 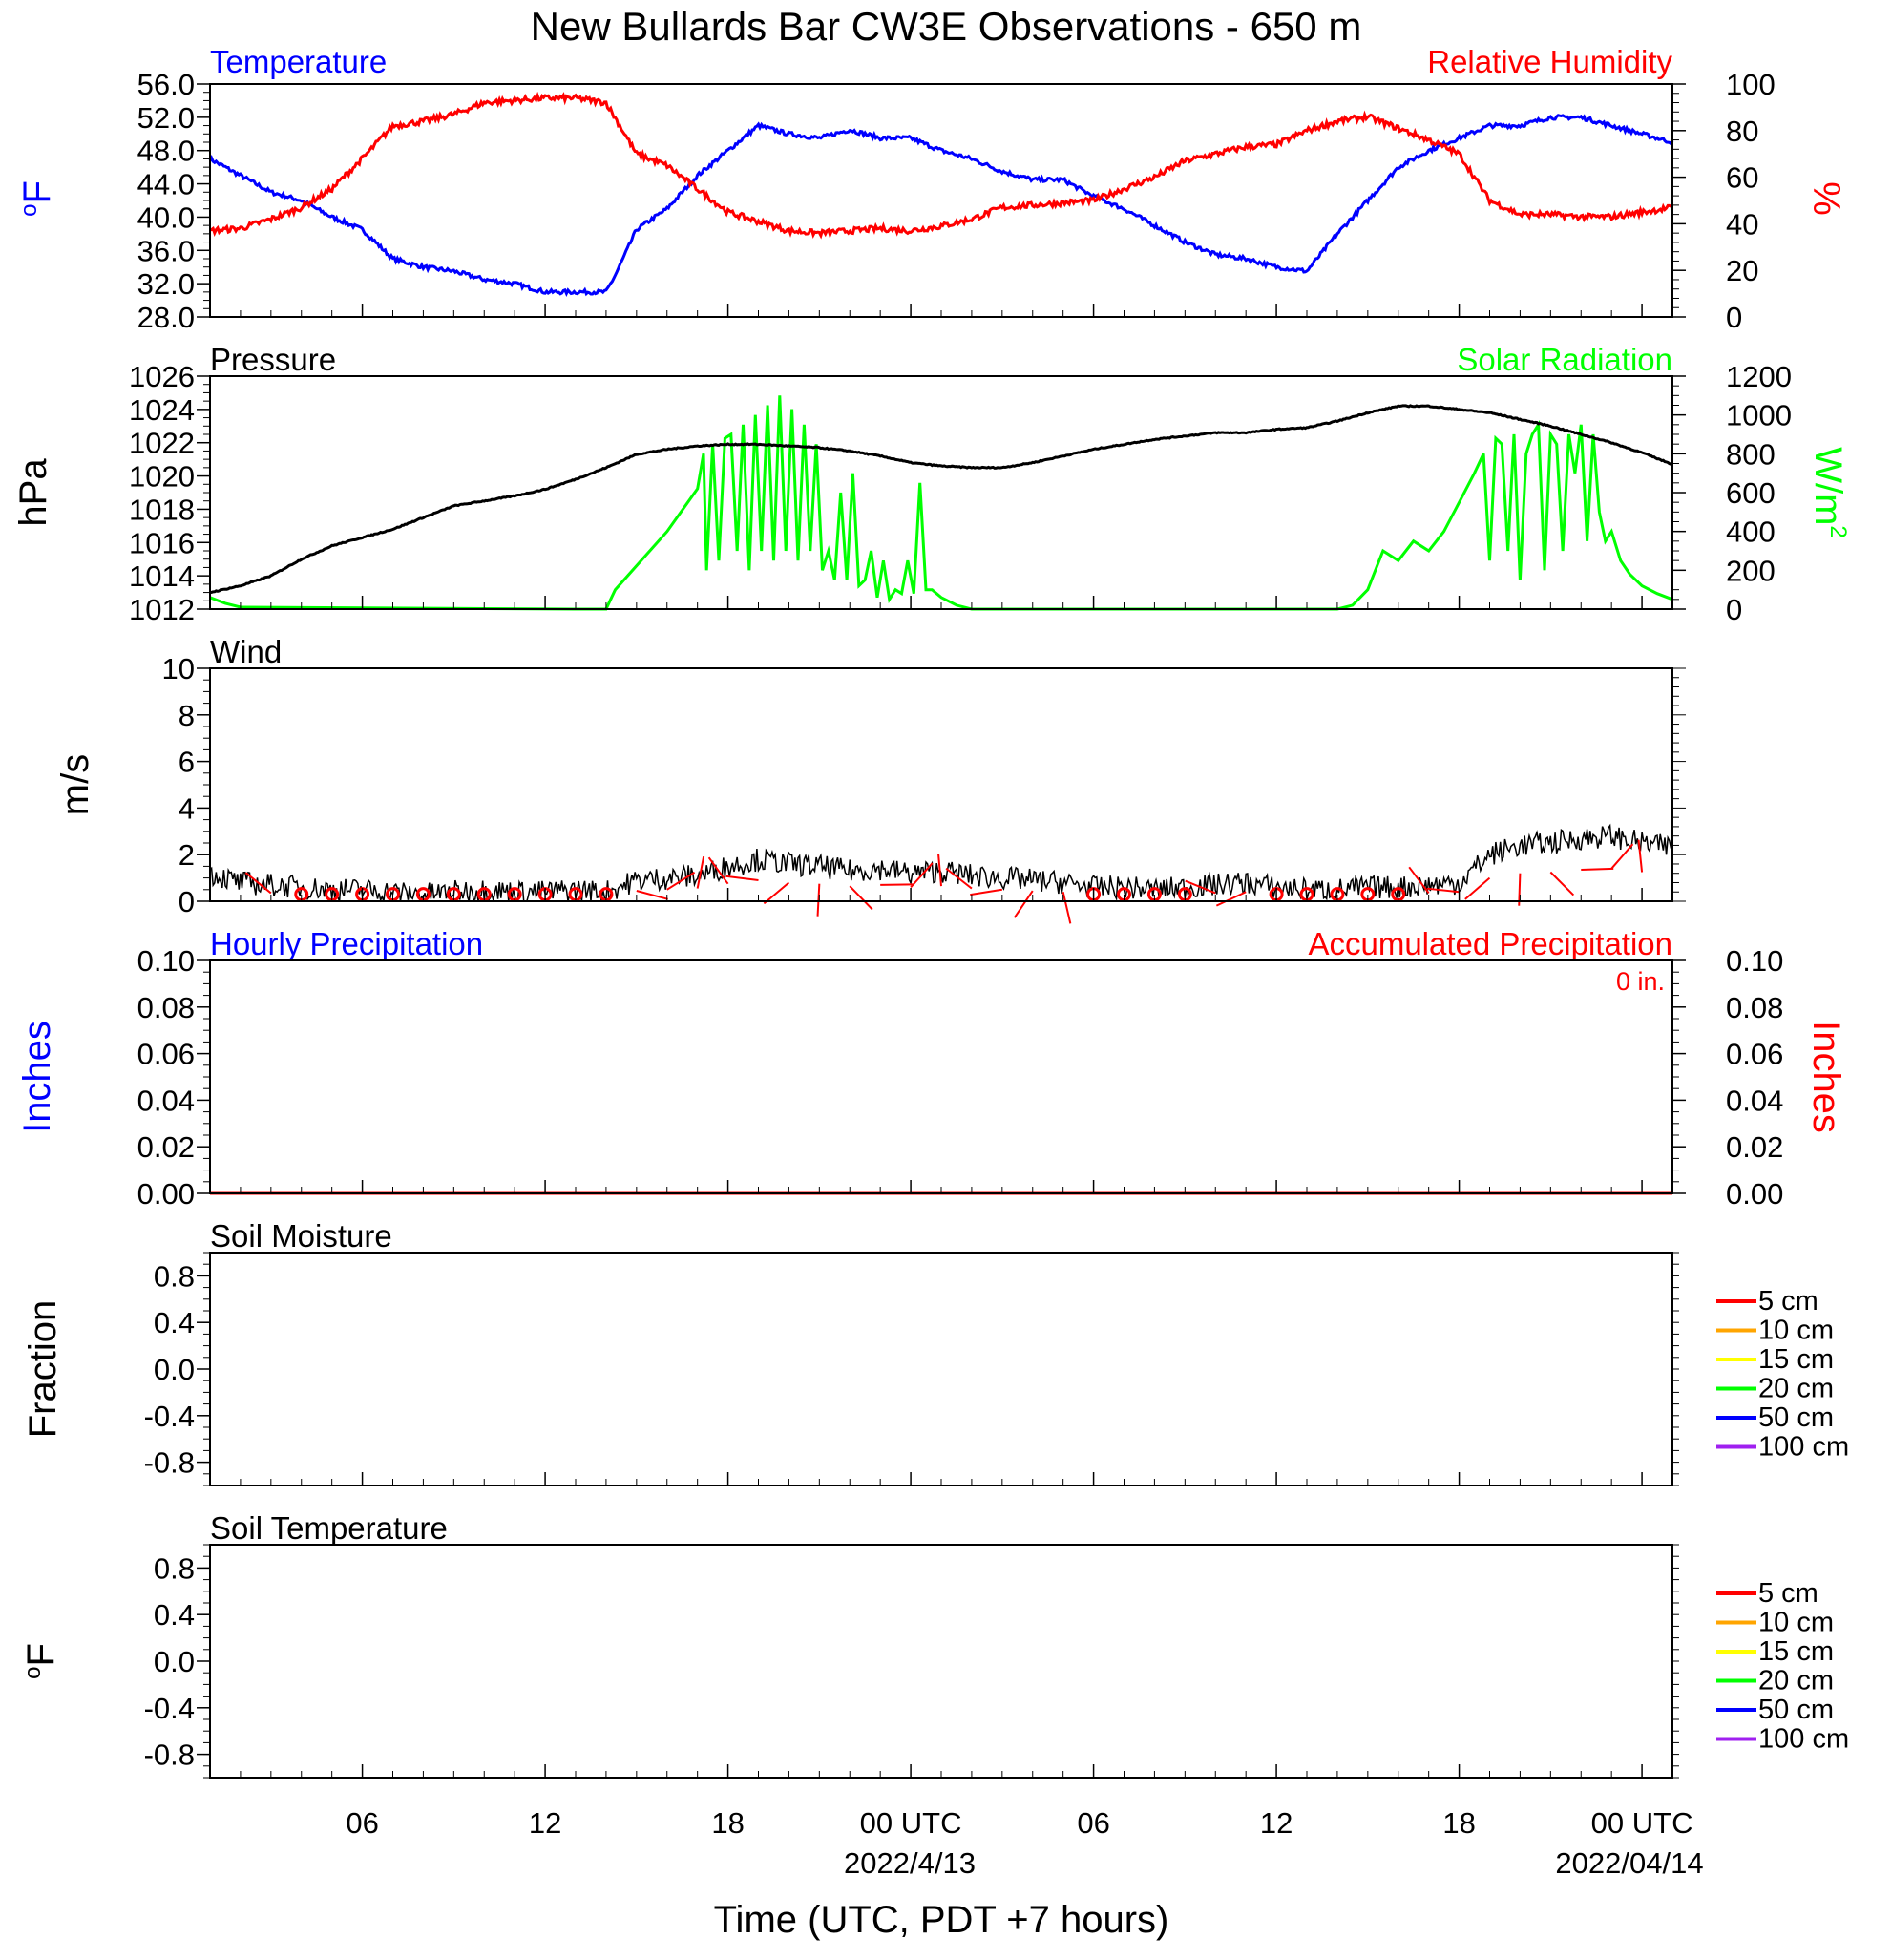 What do you see at coordinates (1742, 131) in the screenshot?
I see `y-tick-label: 80` at bounding box center [1742, 131].